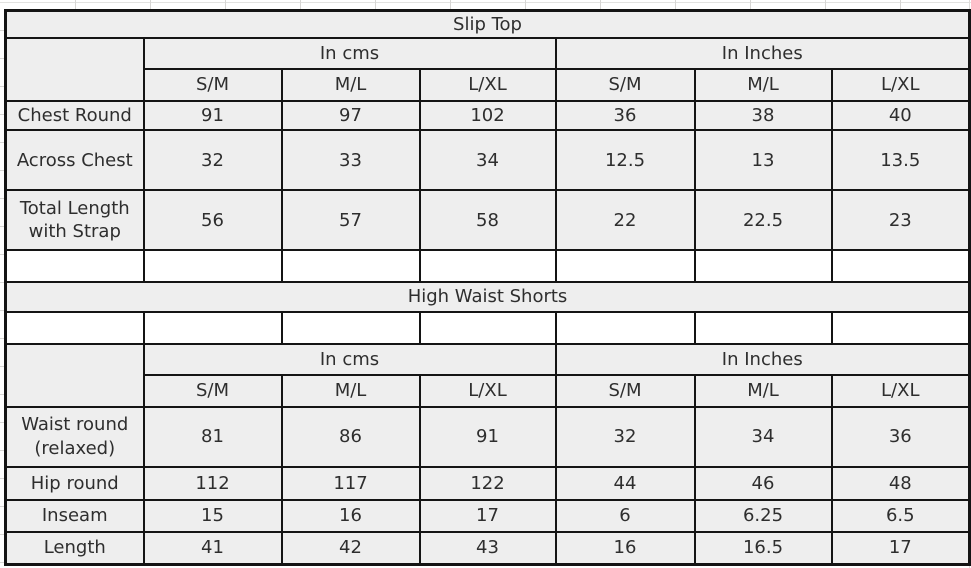 Image resolution: width=971 pixels, height=568 pixels. I want to click on size-value-cell: 41, so click(212, 548).